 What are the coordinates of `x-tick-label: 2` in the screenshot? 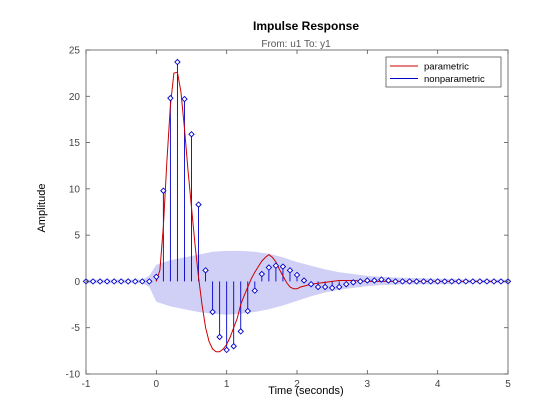 It's located at (297, 384).